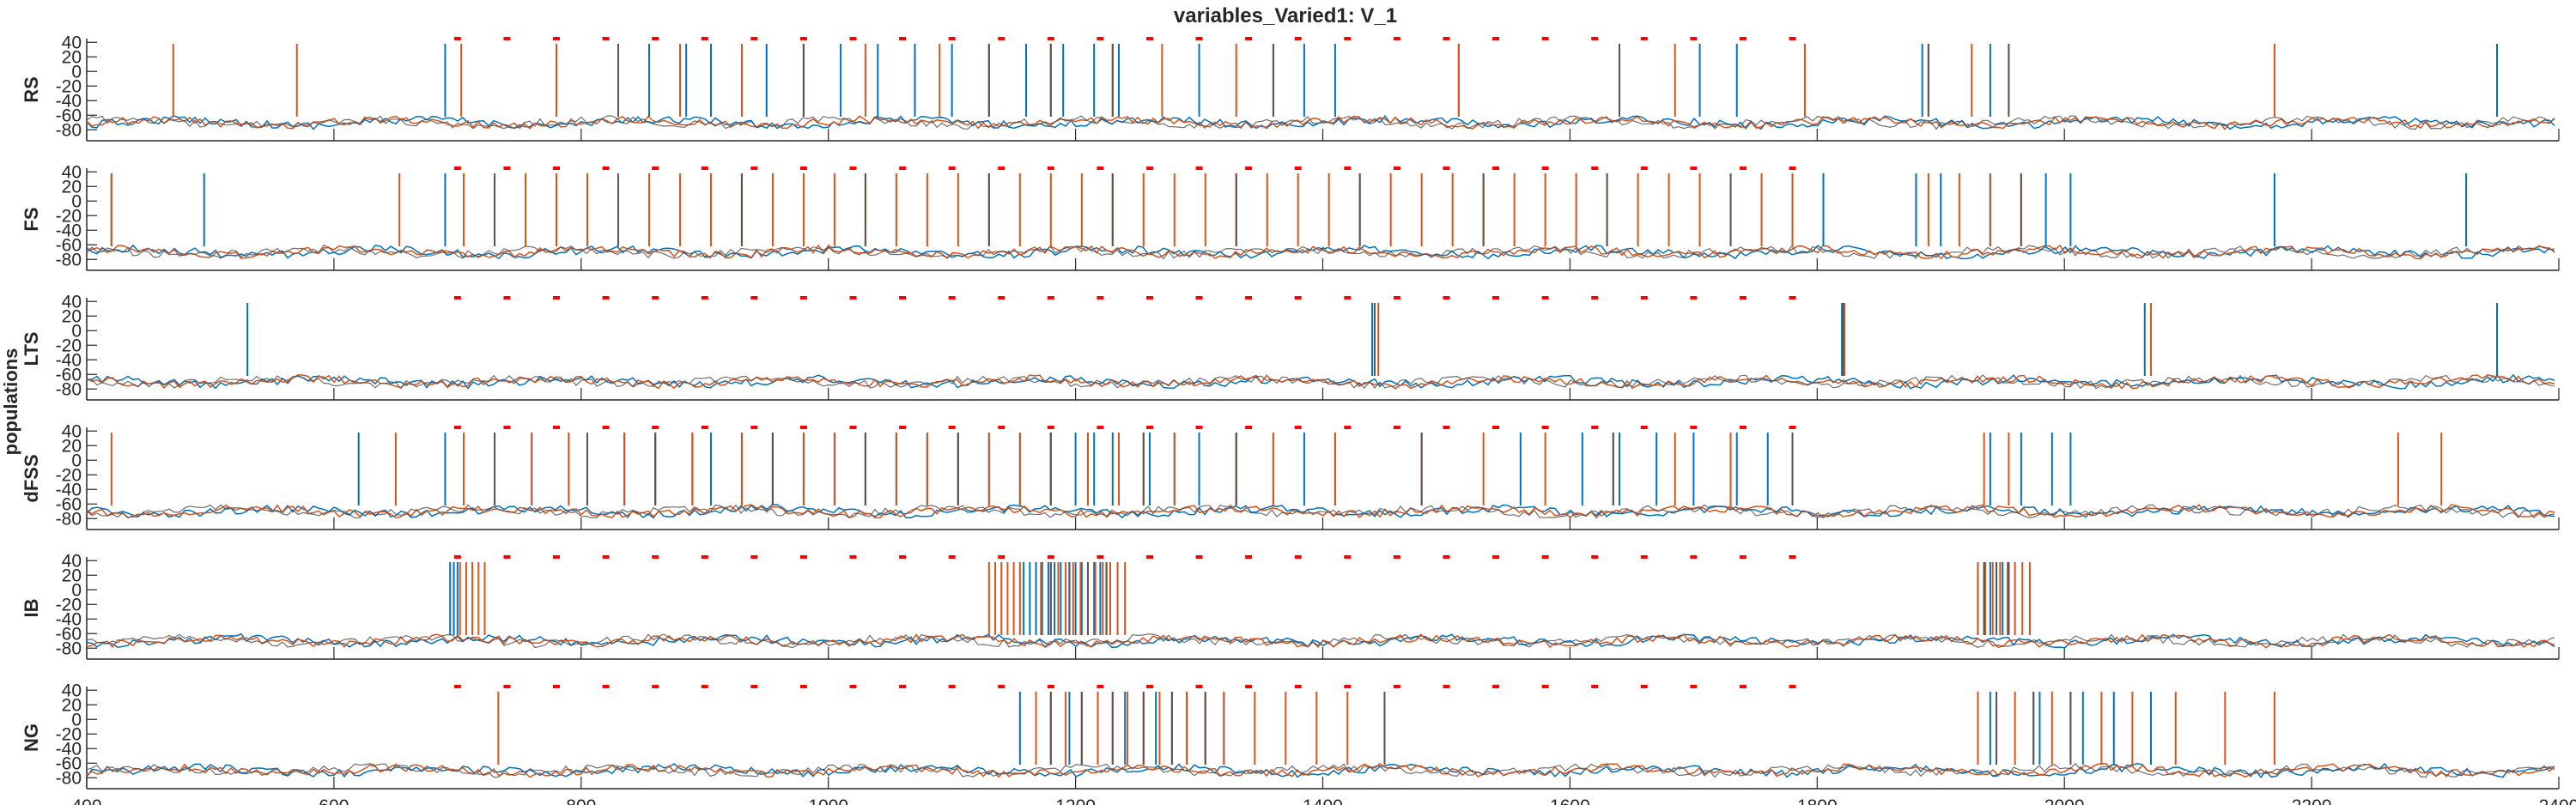 This screenshot has width=2576, height=805. Describe the element at coordinates (69, 648) in the screenshot. I see `y-tick-label: -80` at that location.